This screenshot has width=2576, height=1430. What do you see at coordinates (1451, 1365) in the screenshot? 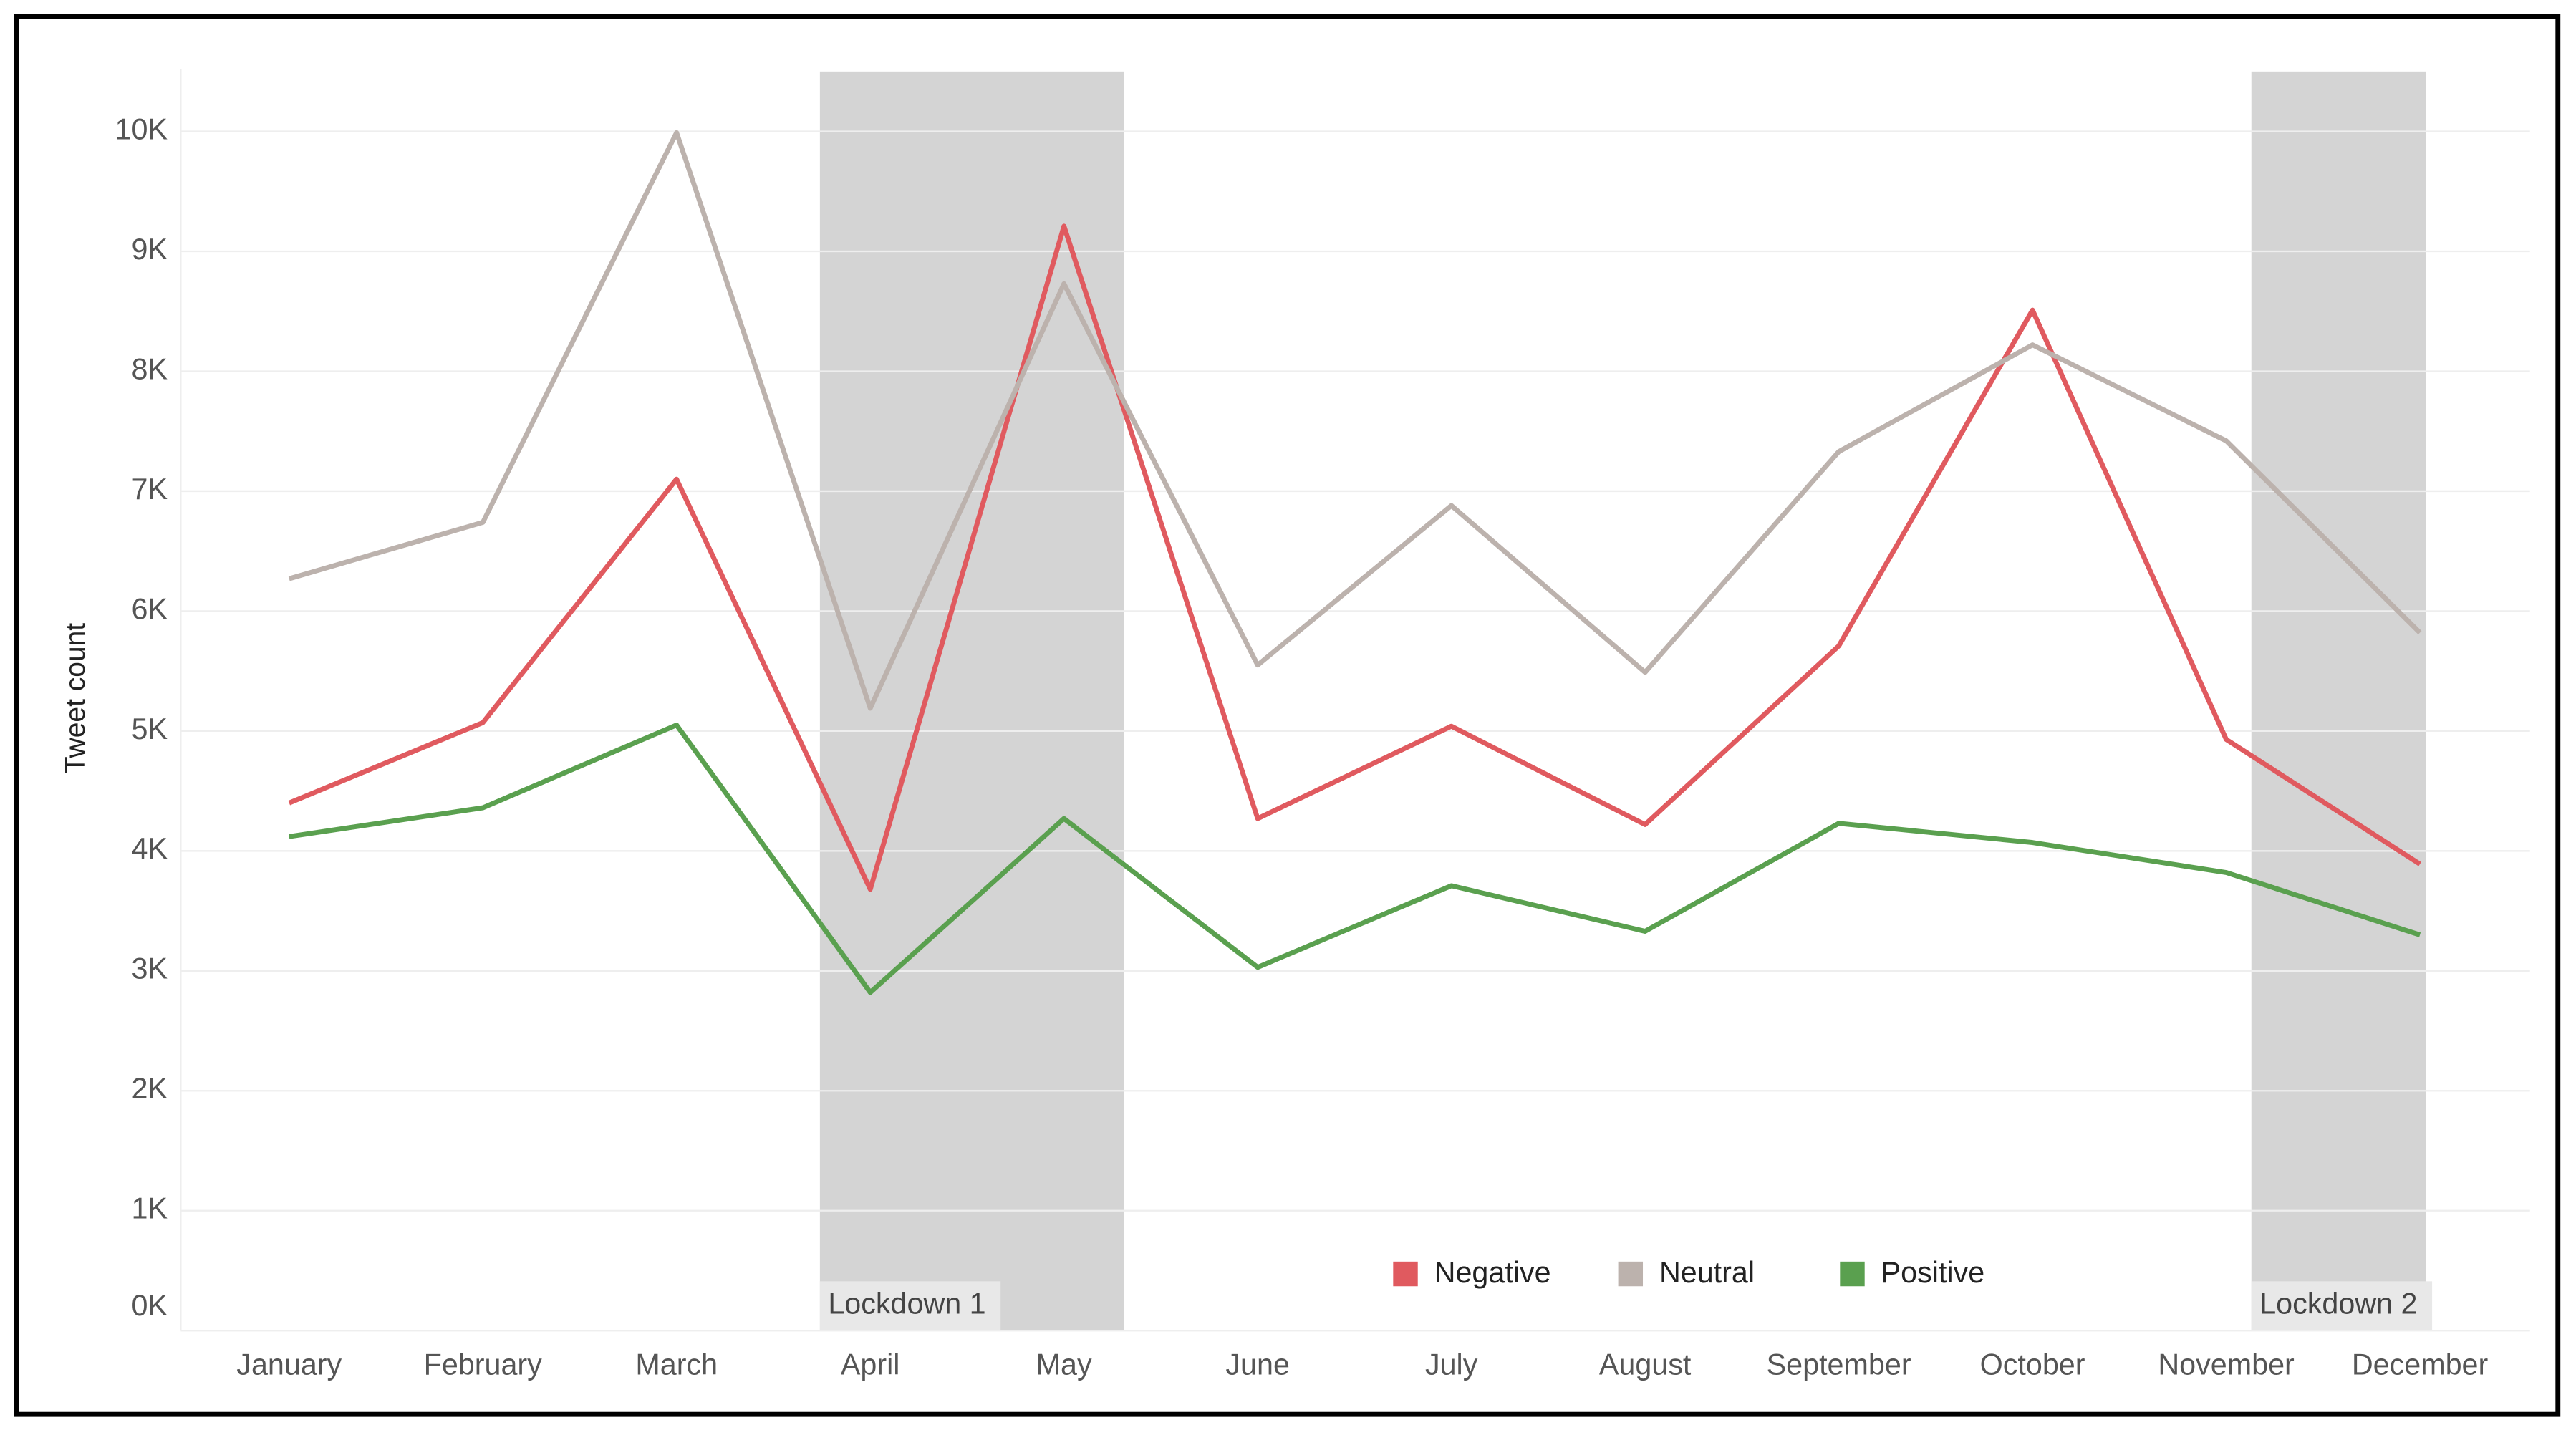
I see `x-tick-label: July` at bounding box center [1451, 1365].